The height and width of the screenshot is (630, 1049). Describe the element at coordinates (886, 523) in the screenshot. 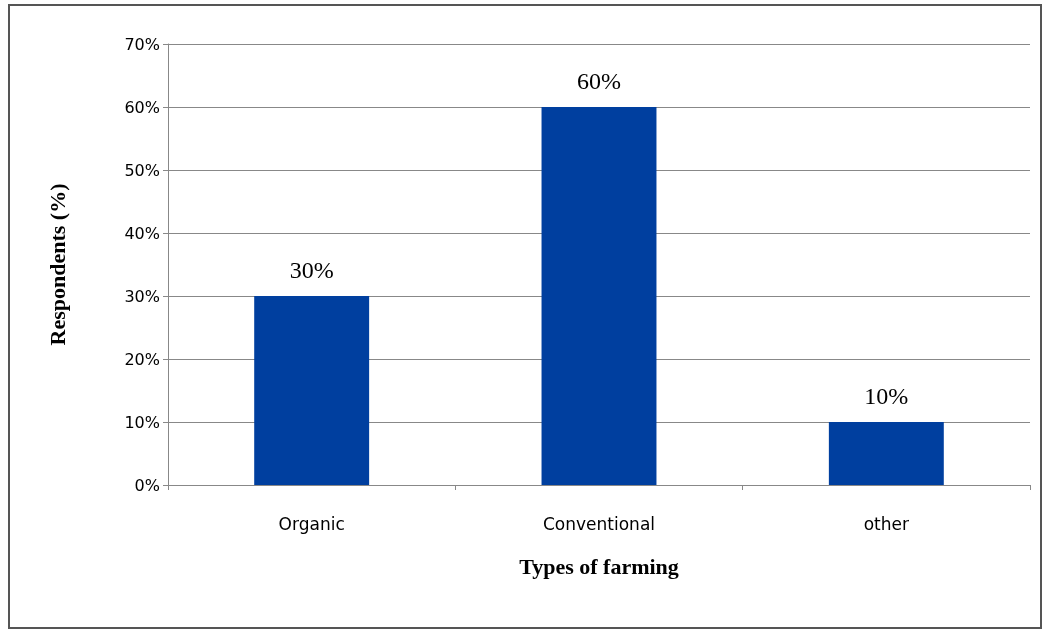

I see `x-tick-label: other` at that location.